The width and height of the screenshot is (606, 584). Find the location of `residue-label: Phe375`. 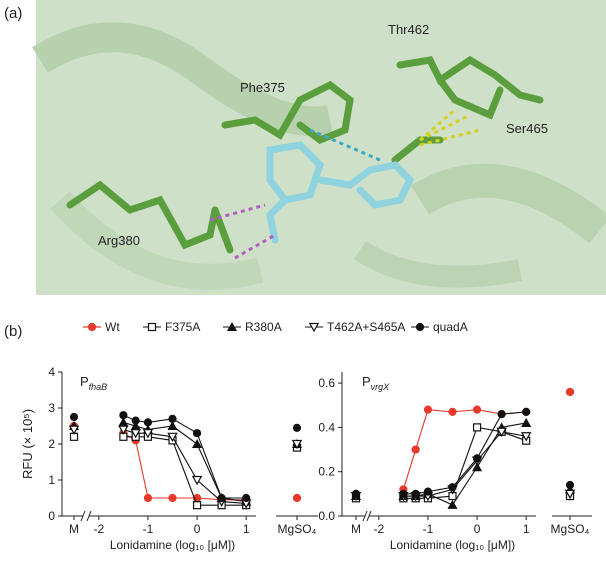

residue-label: Phe375 is located at coordinates (262, 87).